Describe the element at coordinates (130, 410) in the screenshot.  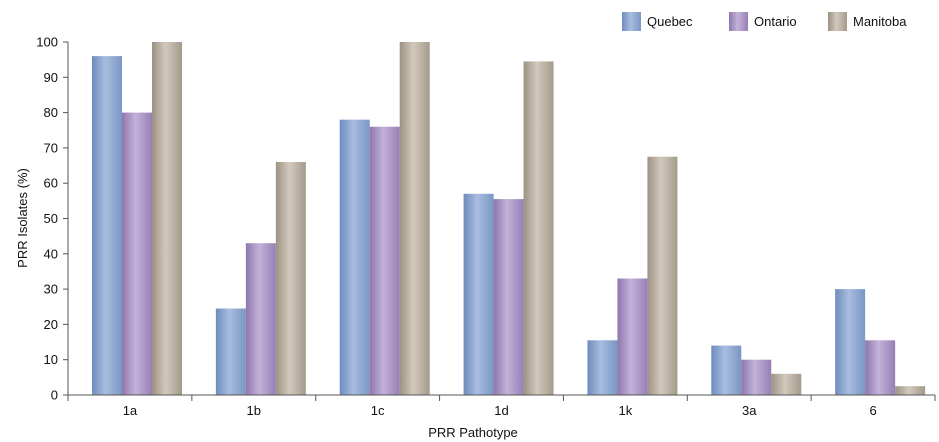
I see `x-tick-label: 1a` at that location.